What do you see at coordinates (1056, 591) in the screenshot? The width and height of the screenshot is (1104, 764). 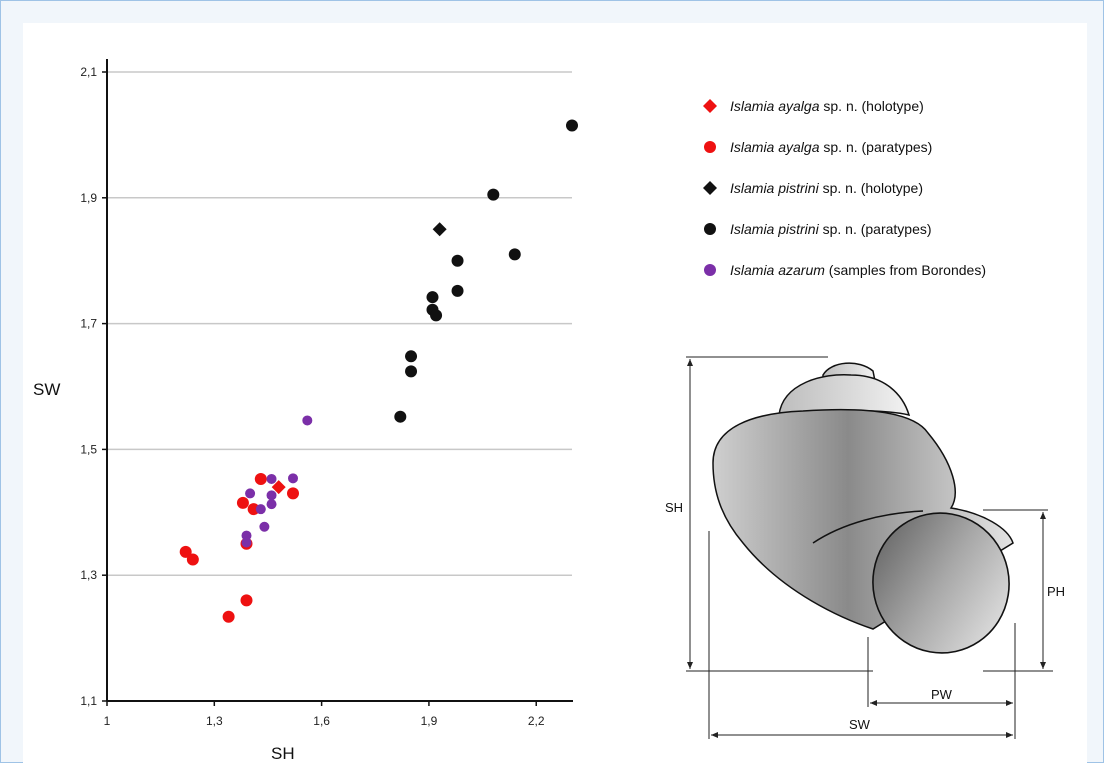 I see `ph-label: PH` at bounding box center [1056, 591].